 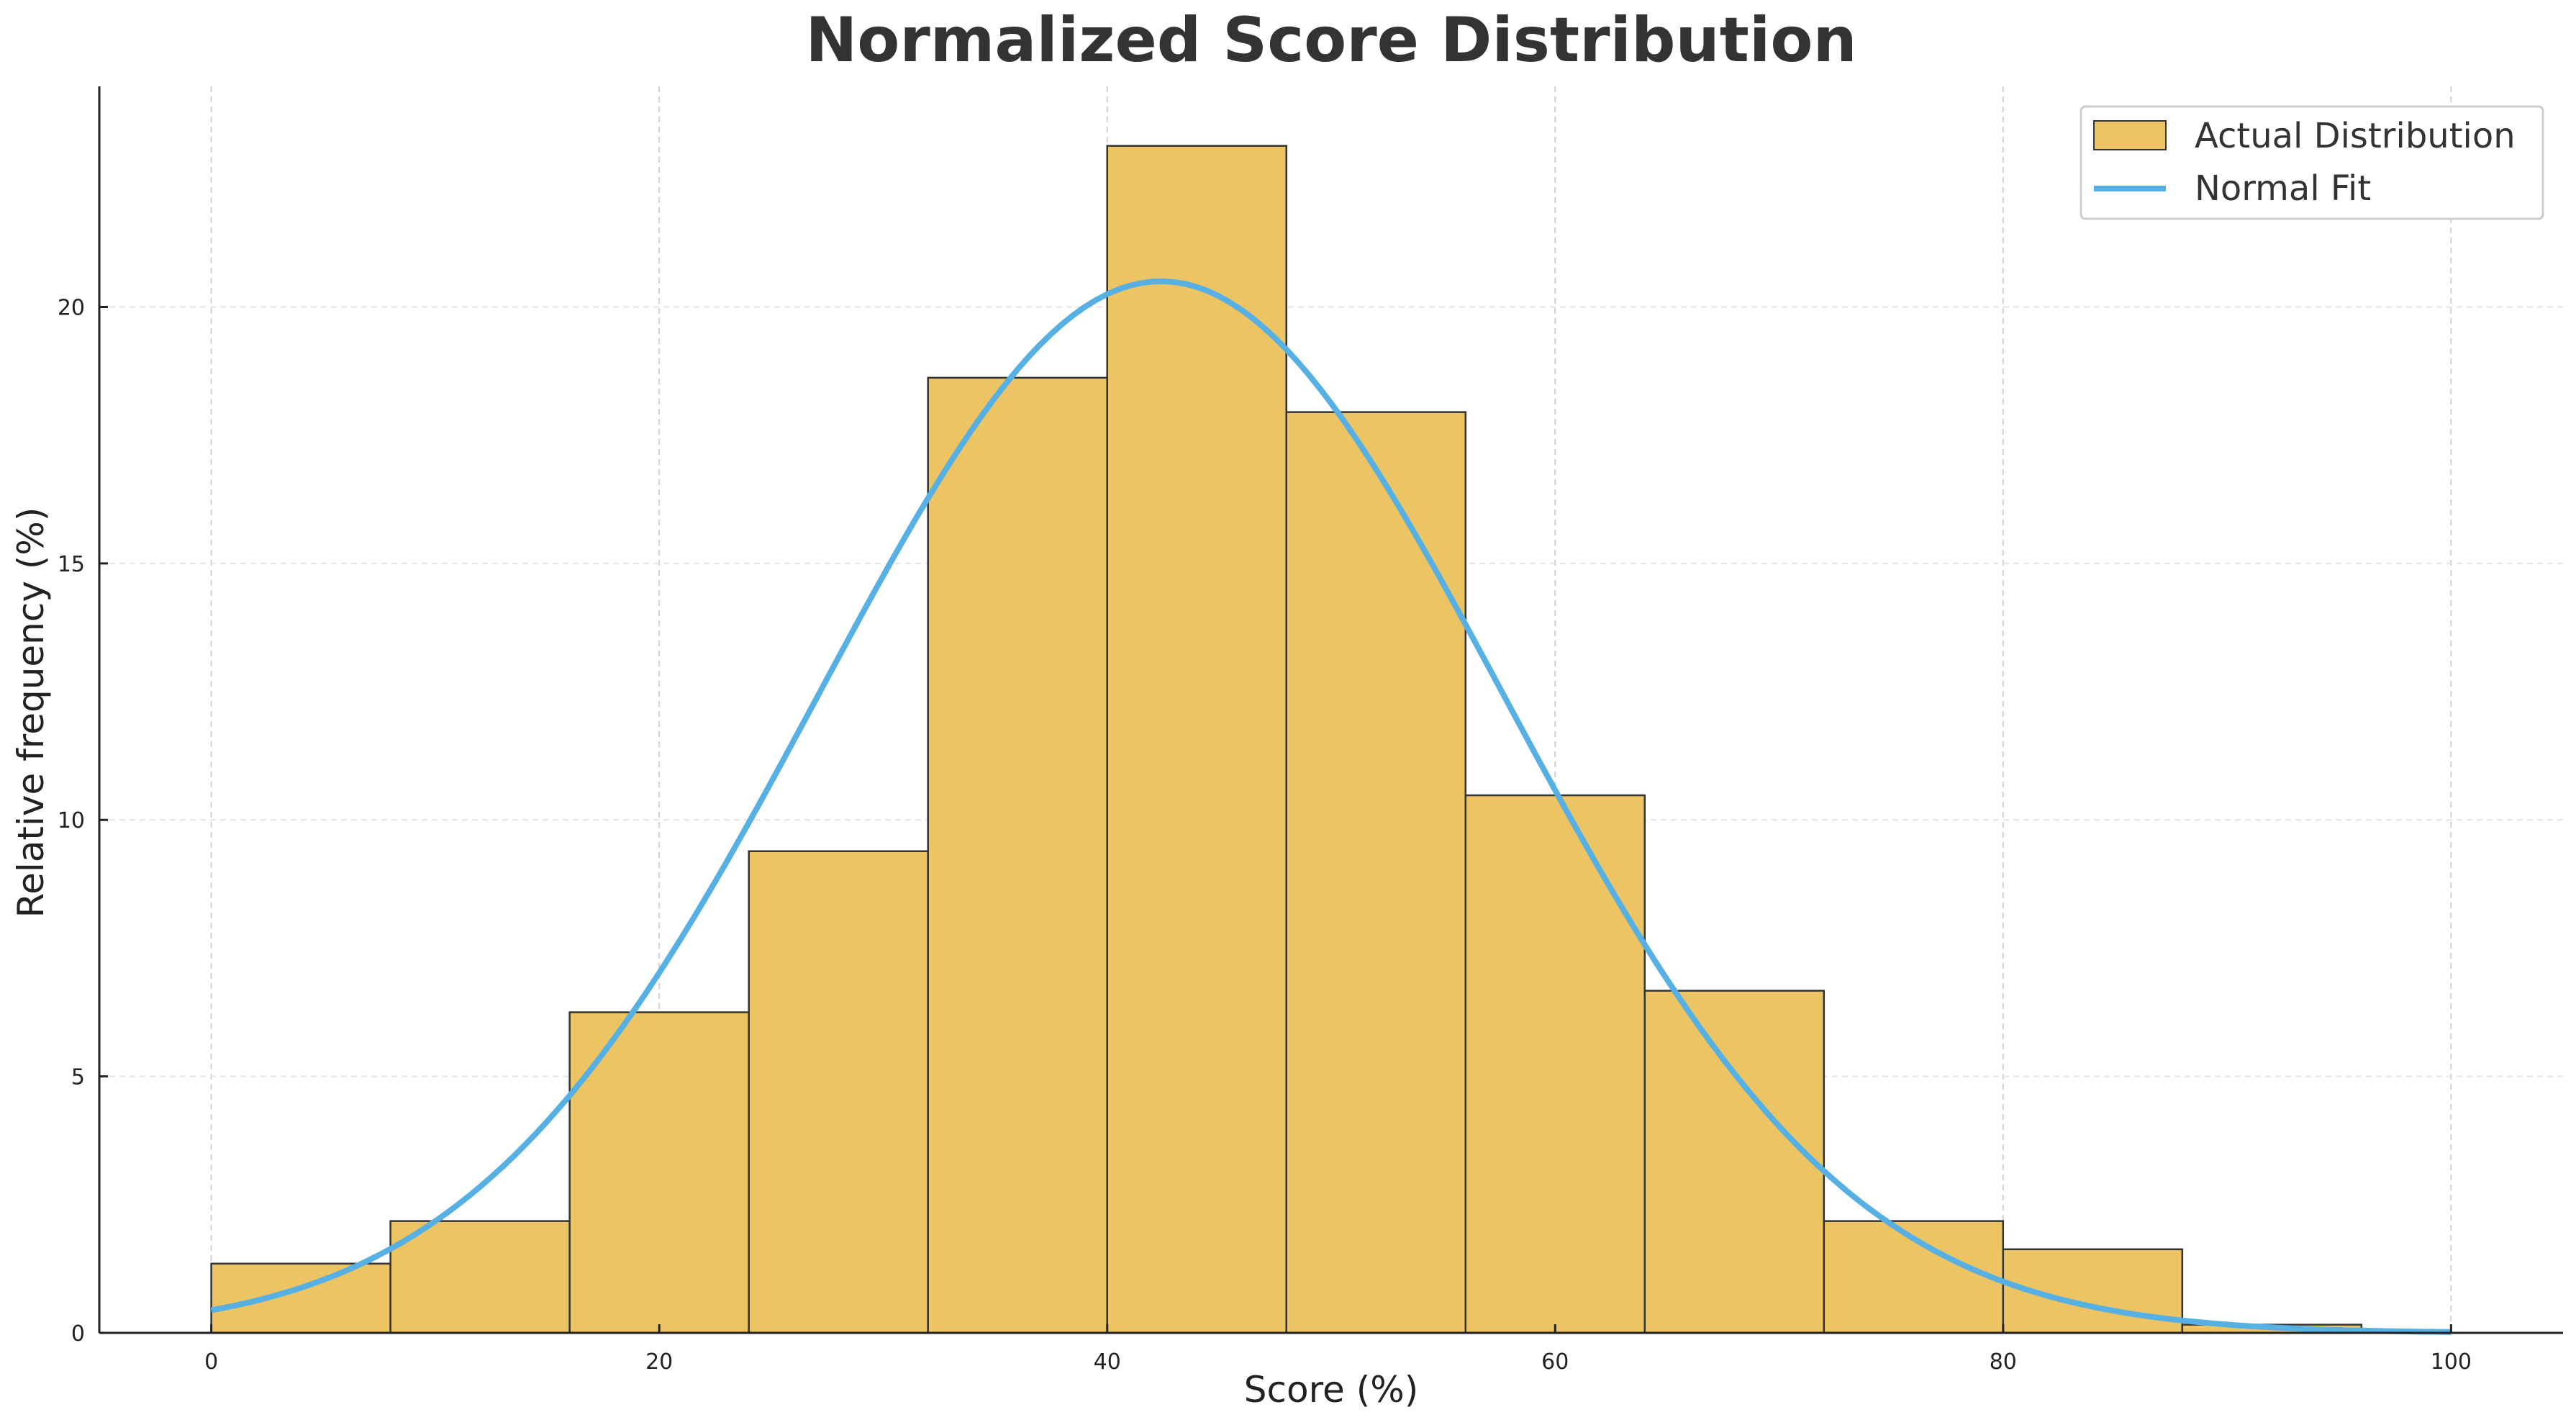 What do you see at coordinates (78, 1078) in the screenshot?
I see `y-tick-label: 5` at bounding box center [78, 1078].